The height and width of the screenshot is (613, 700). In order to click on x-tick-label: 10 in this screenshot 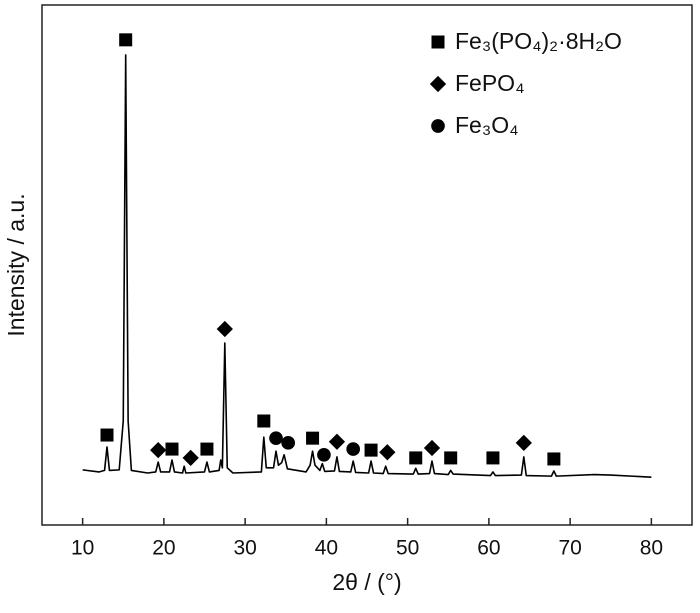, I will do `click(82, 548)`.